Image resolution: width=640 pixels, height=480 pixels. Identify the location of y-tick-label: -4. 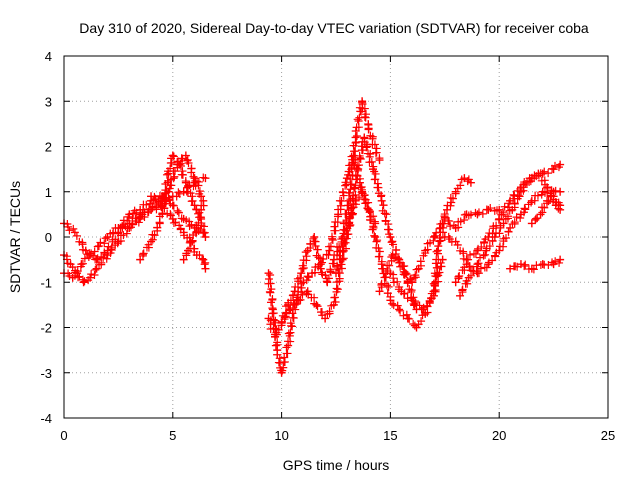
(46, 418).